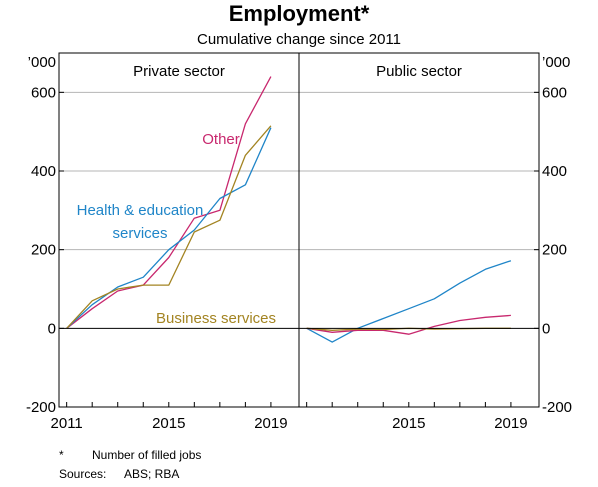  What do you see at coordinates (43, 171) in the screenshot?
I see `y-tick-label-left: 400` at bounding box center [43, 171].